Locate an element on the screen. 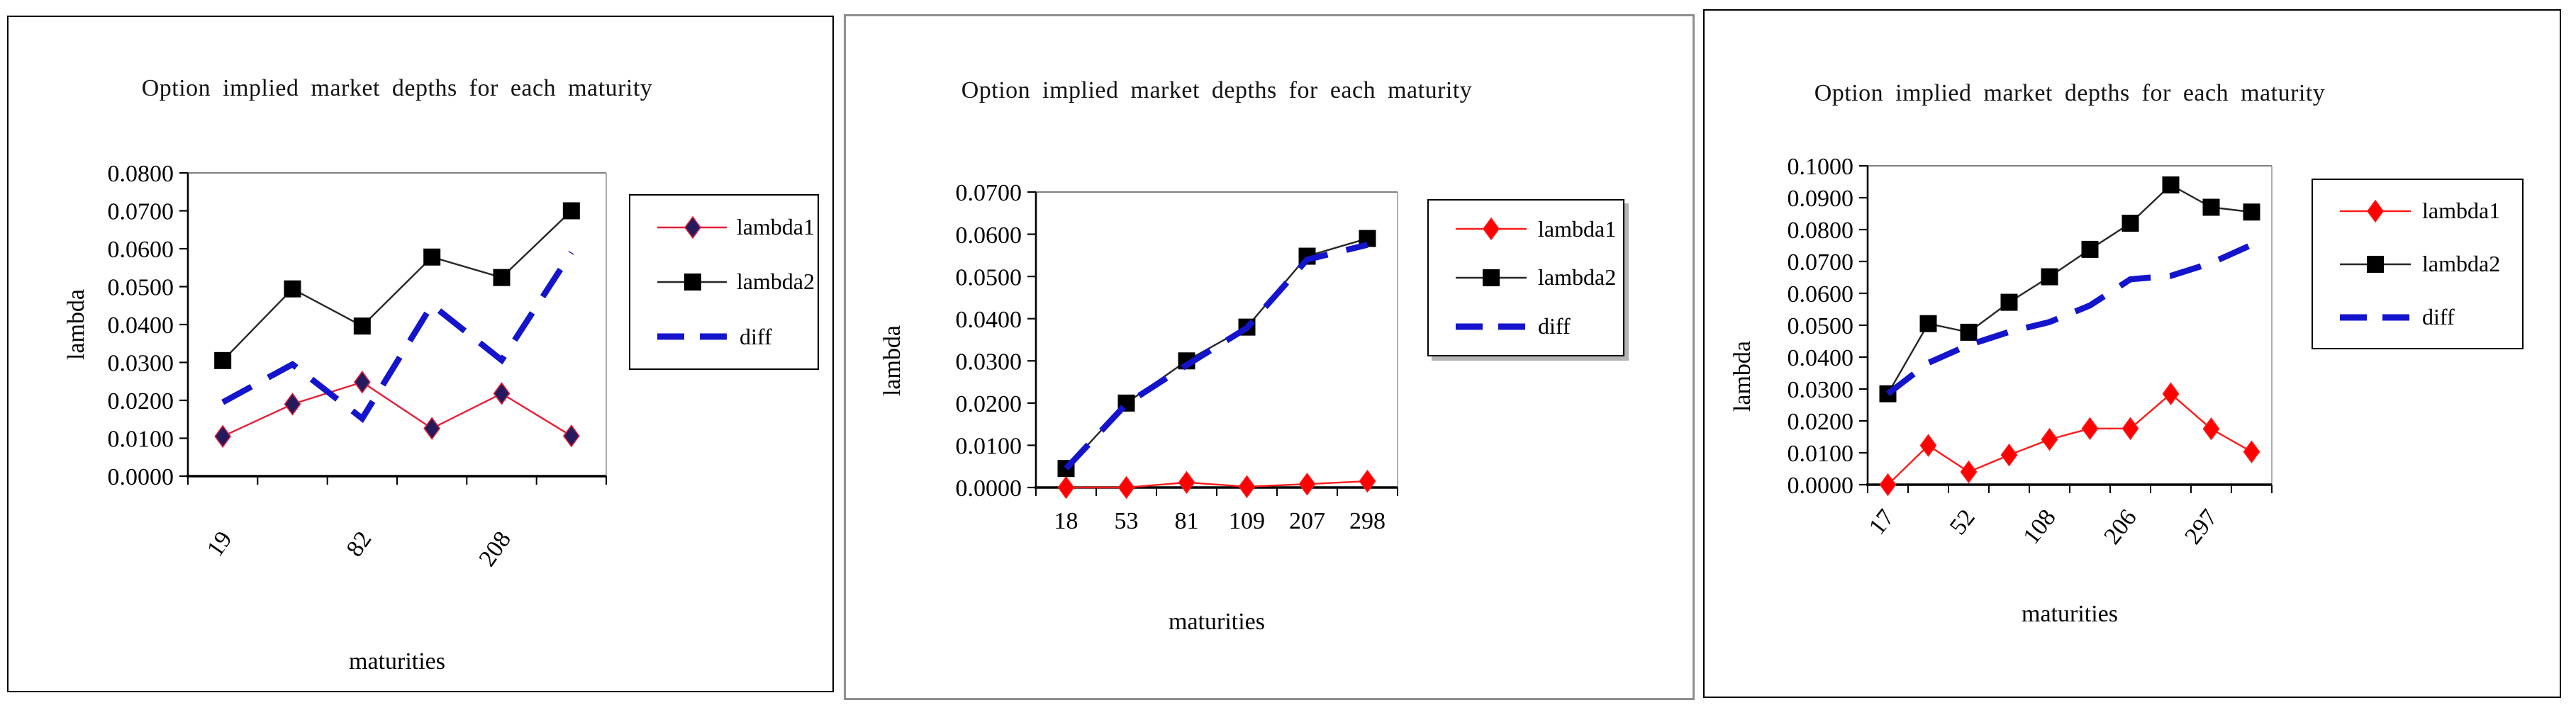 Image resolution: width=2576 pixels, height=710 pixels. legend-marker-diff is located at coordinates (2375, 317).